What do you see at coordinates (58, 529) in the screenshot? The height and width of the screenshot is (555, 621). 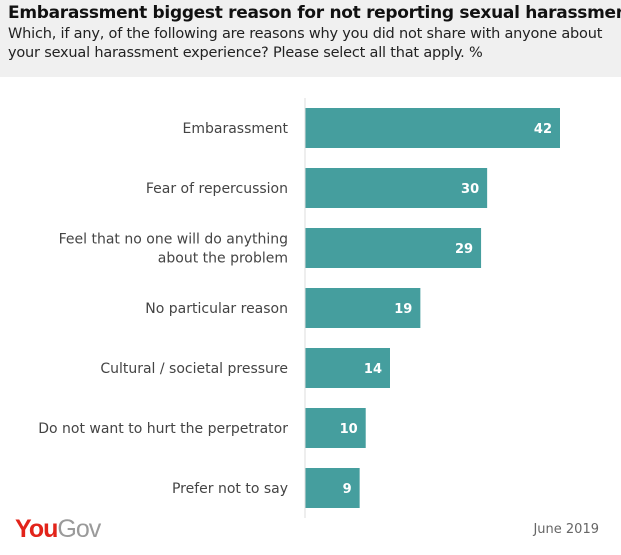 I see `yougov-logo: YouGov` at bounding box center [58, 529].